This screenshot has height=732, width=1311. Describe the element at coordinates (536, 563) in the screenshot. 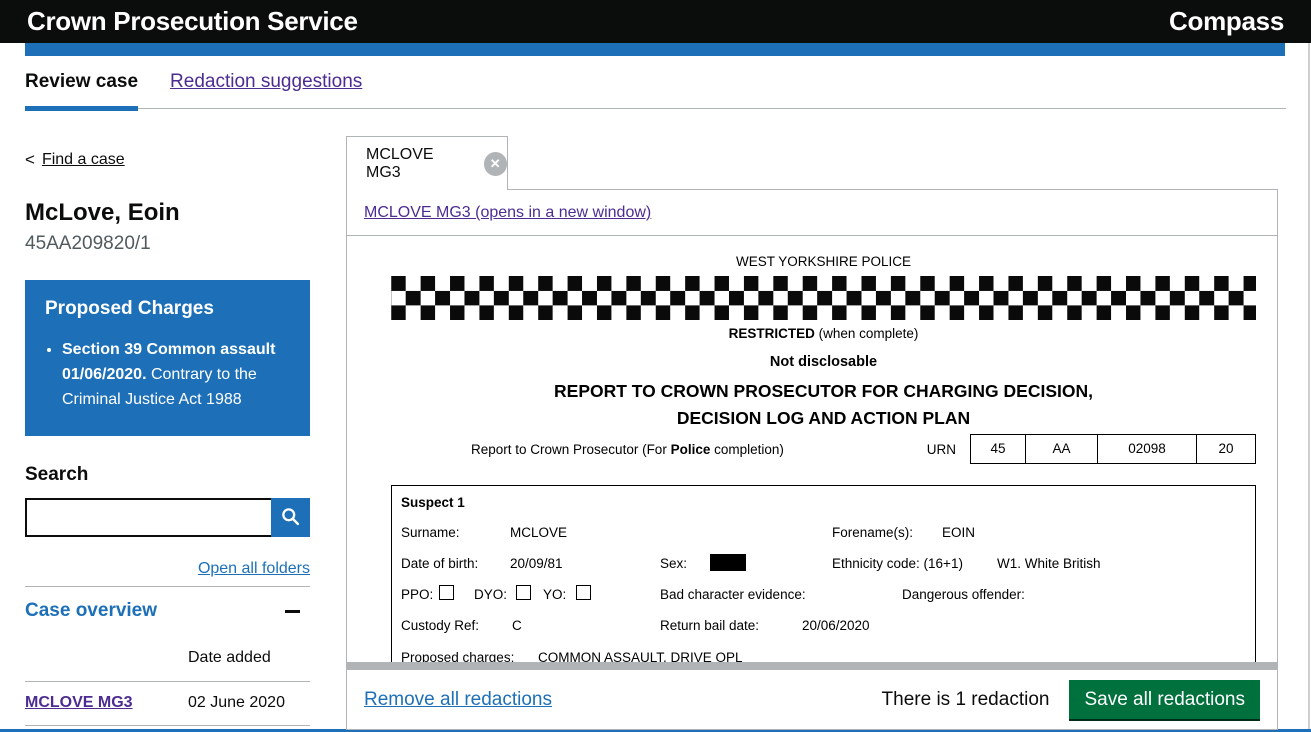

I see `dob-value: 20/09/81` at that location.